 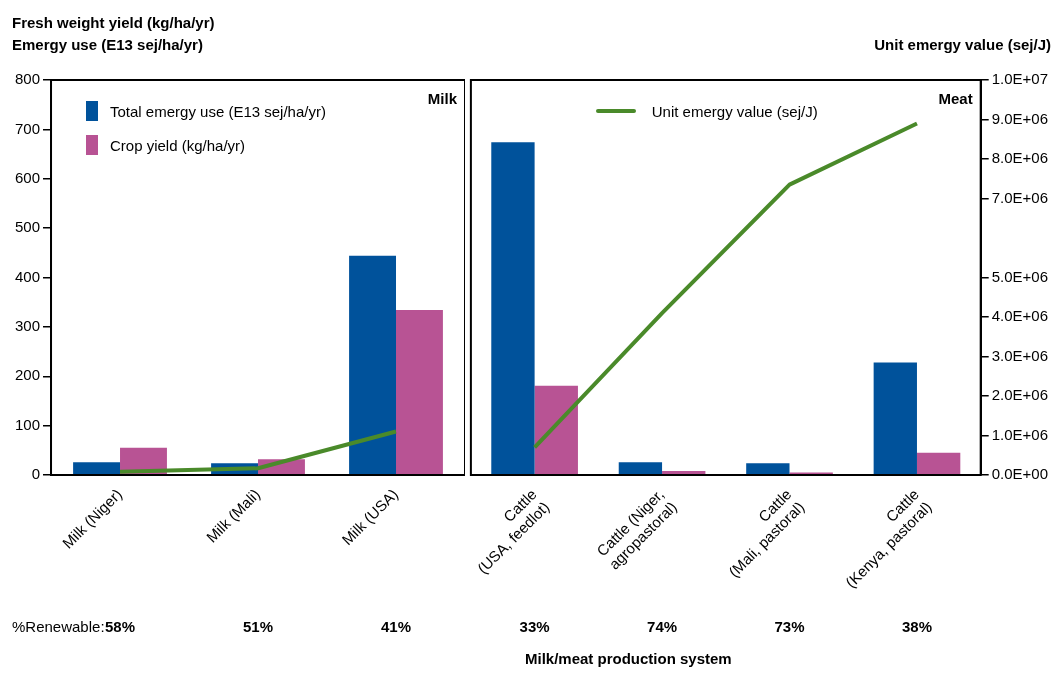 I want to click on y-tick-label: 800, so click(x=28, y=79).